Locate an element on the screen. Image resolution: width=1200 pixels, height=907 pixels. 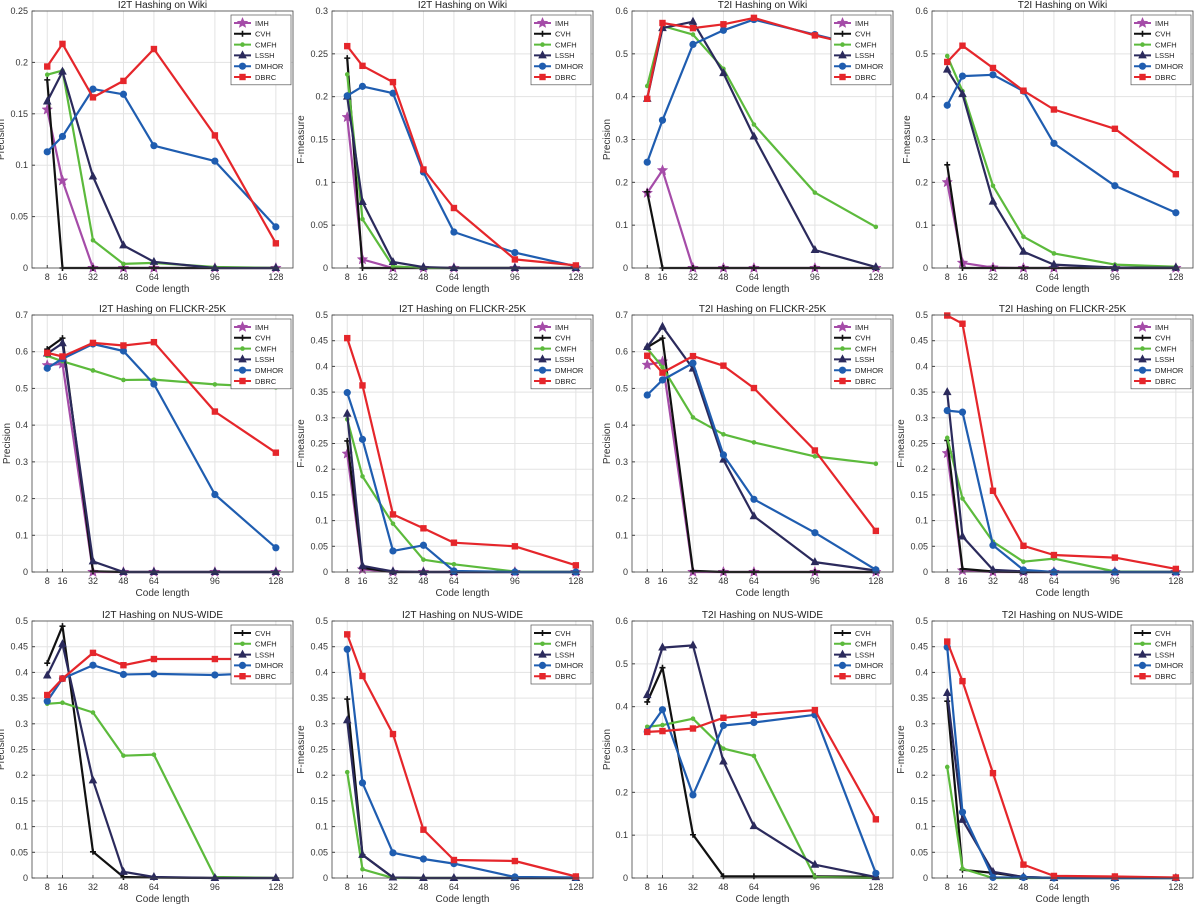
y-tick-label: 0.1 is located at coordinates (21, 827).